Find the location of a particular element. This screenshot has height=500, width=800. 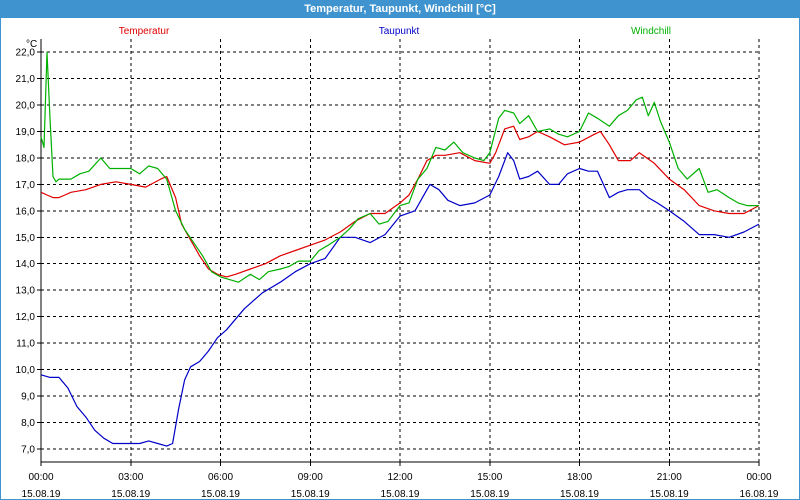

y-tick-label: 15,0 is located at coordinates (26, 238).